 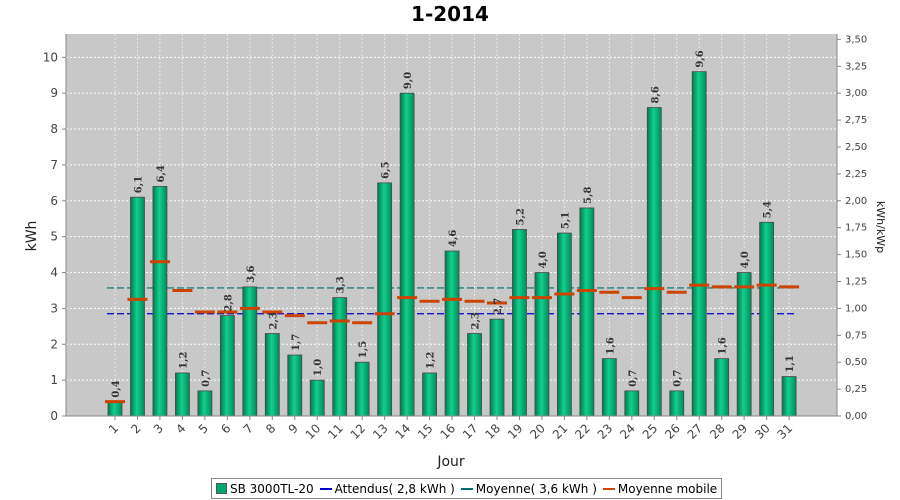 What do you see at coordinates (856, 416) in the screenshot?
I see `y2-tick-label: 0,00` at bounding box center [856, 416].